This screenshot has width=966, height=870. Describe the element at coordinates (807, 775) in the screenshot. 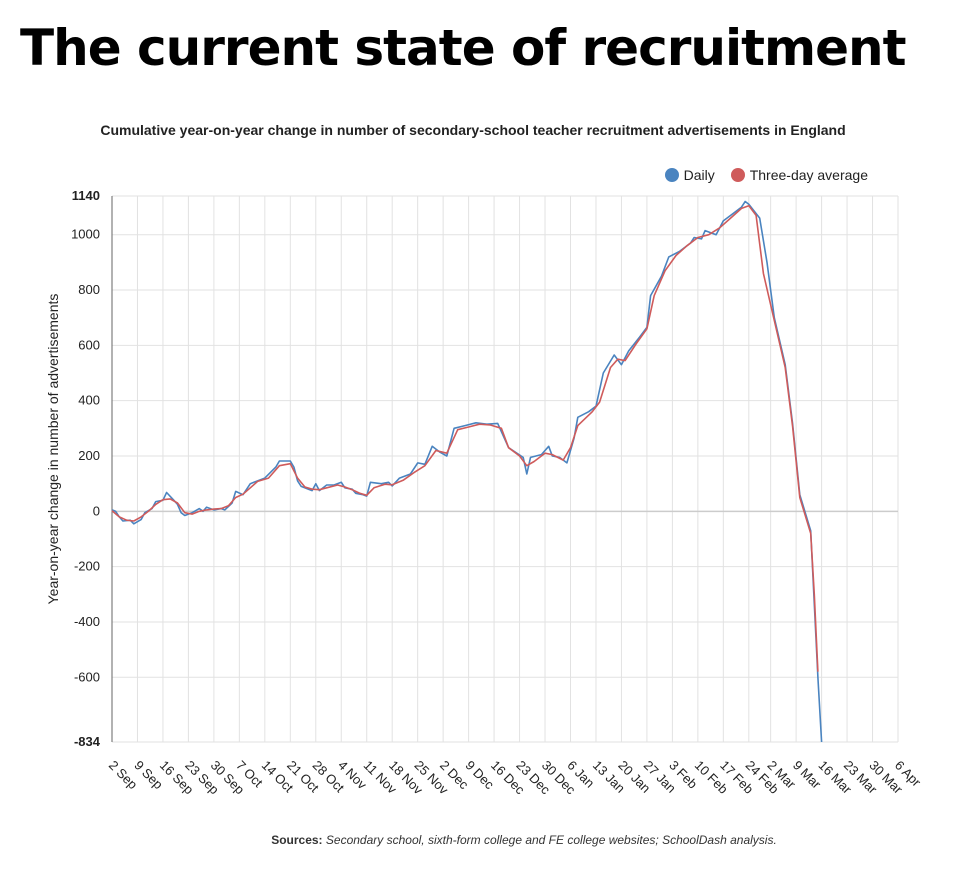

I see `x-tick-label: 9 Mar` at that location.